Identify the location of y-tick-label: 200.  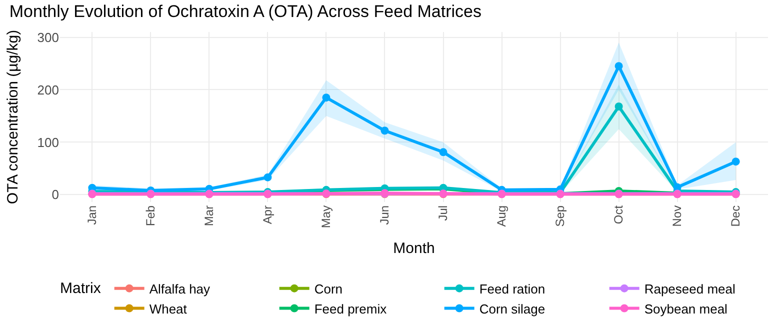
(48, 90).